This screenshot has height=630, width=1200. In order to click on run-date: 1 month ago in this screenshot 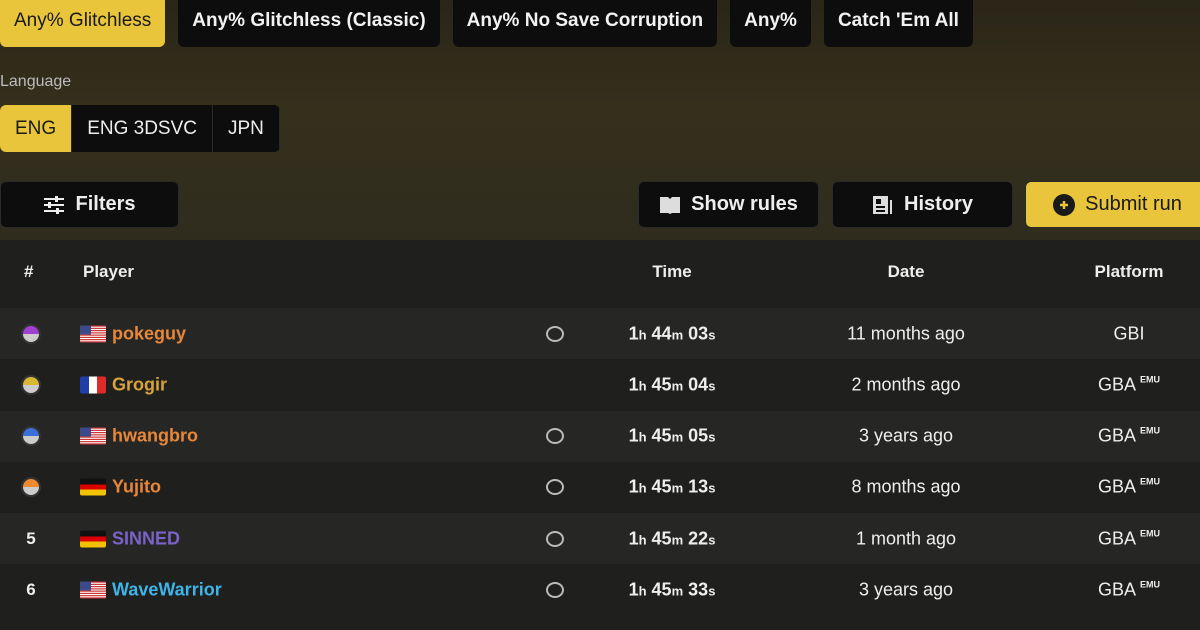, I will do `click(906, 538)`.